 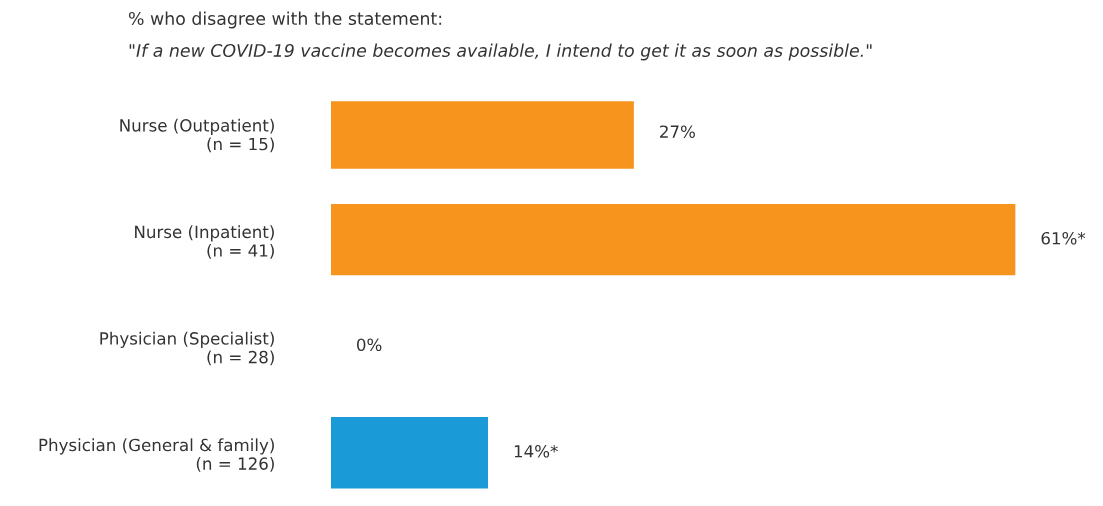 I want to click on data-label: 27%, so click(x=677, y=131).